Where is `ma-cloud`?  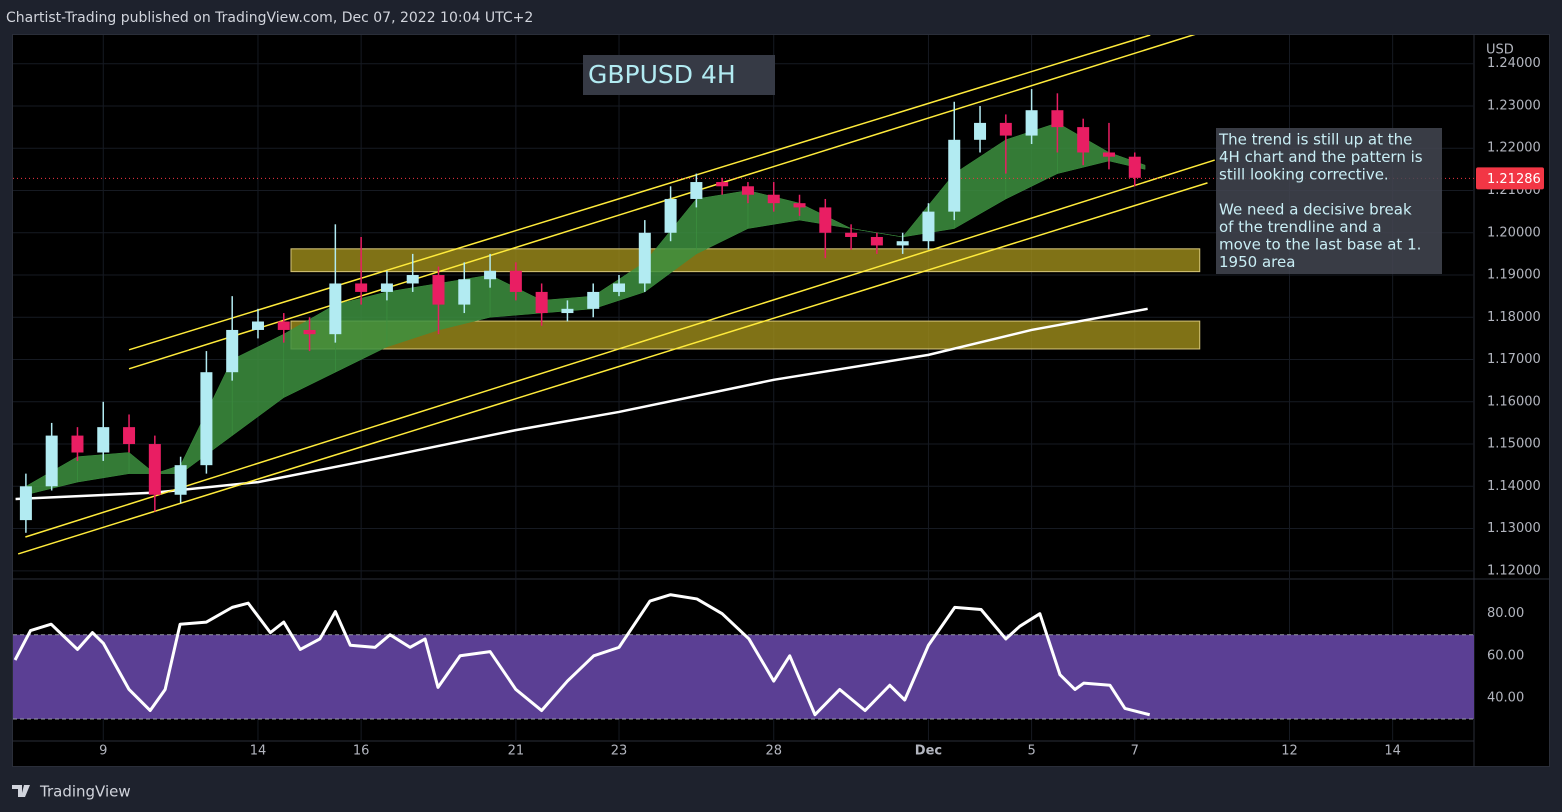
ma-cloud is located at coordinates (142, 462).